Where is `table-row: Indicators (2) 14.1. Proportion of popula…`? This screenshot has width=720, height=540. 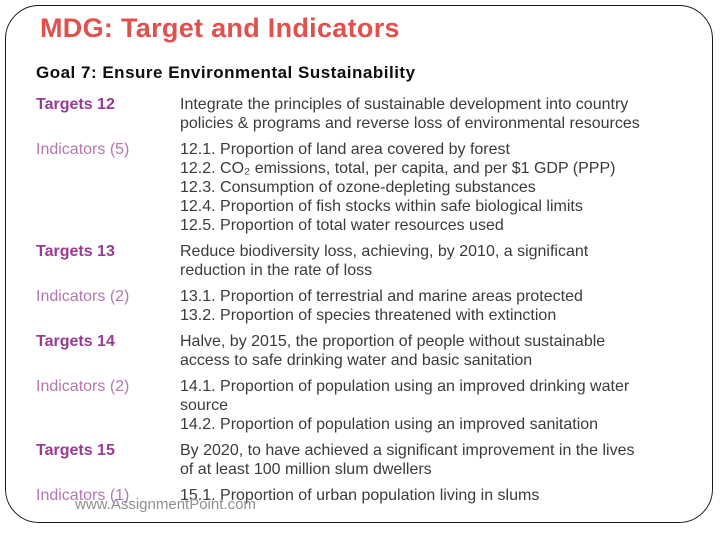 table-row: Indicators (2) 14.1. Proportion of popula… is located at coordinates (375, 405).